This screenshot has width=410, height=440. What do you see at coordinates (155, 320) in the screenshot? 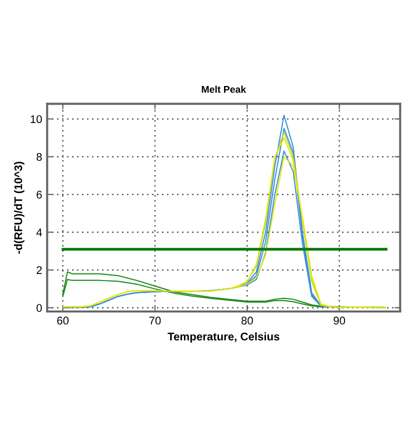
I see `x-tick-label: 70` at bounding box center [155, 320].